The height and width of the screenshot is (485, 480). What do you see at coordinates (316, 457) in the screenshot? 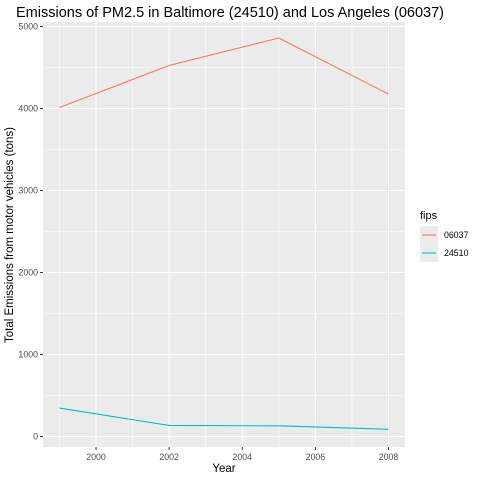
I see `x-tick-label: 2006` at bounding box center [316, 457].